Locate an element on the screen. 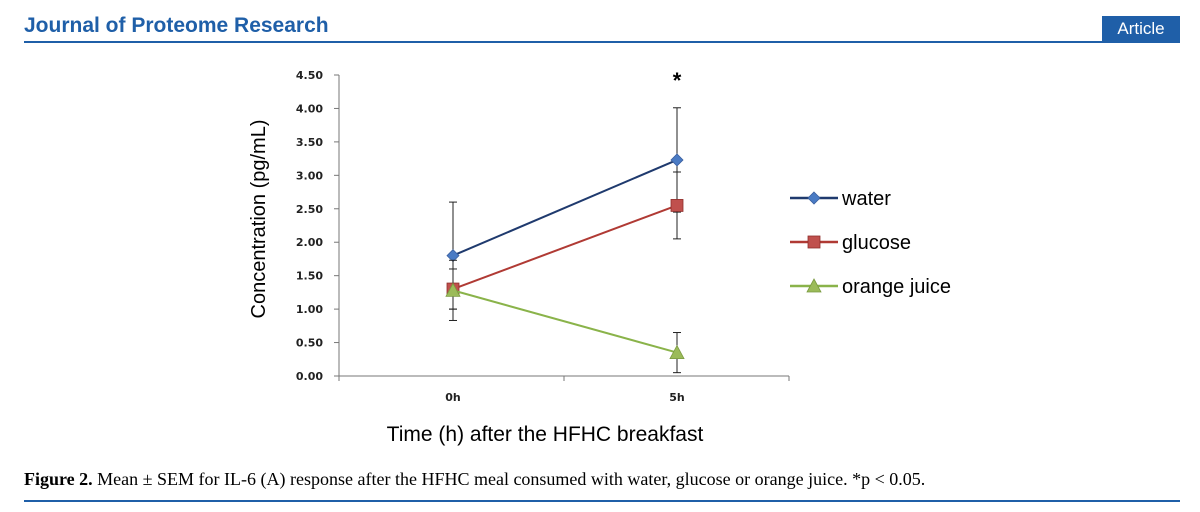  series-line-glucose is located at coordinates (565, 247).